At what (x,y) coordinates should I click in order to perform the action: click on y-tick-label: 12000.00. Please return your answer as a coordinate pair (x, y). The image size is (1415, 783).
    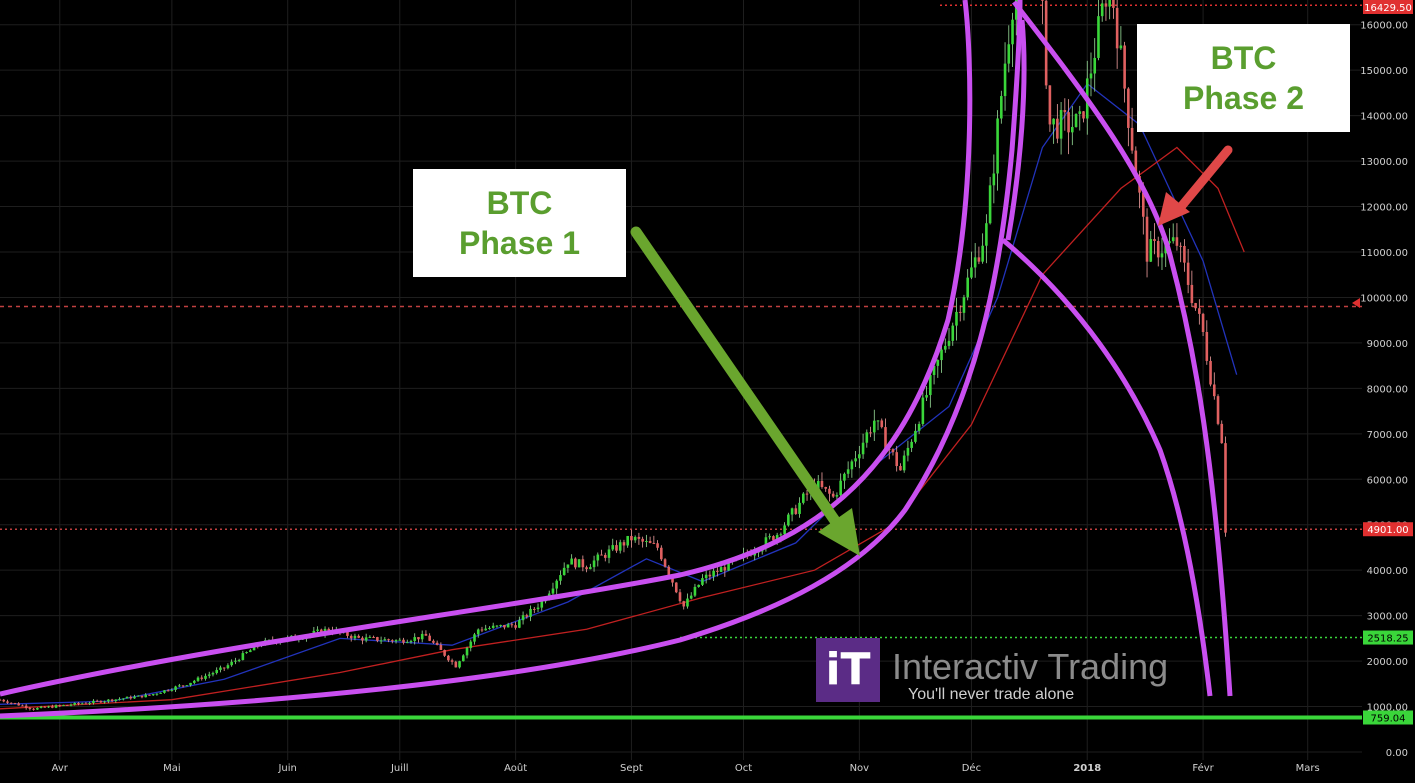
    Looking at the image, I should click on (1384, 208).